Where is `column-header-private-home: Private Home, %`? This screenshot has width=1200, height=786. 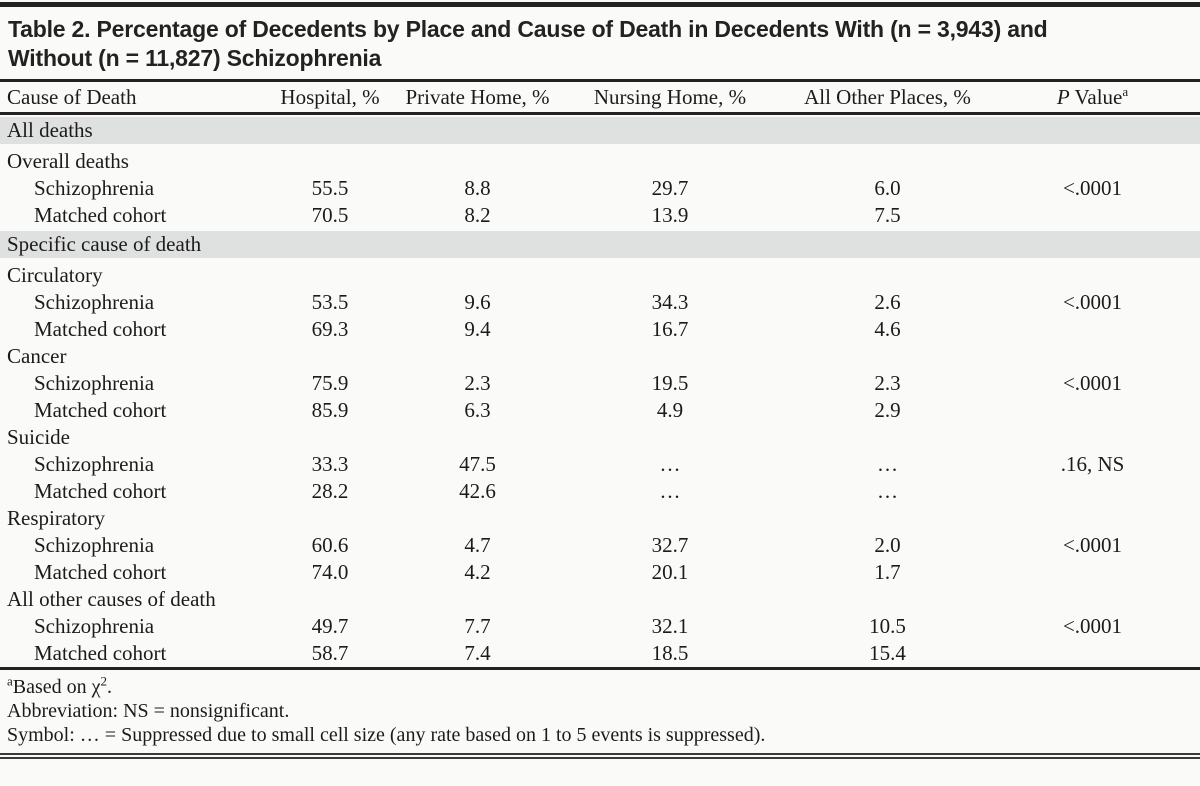 column-header-private-home: Private Home, % is located at coordinates (477, 98).